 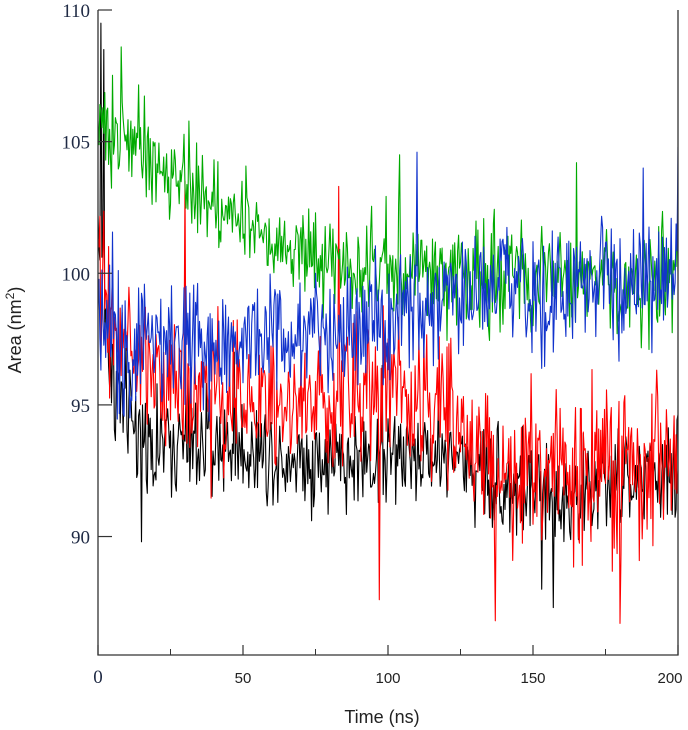 What do you see at coordinates (14, 330) in the screenshot?
I see `y-axis-title: Area (nm2)` at bounding box center [14, 330].